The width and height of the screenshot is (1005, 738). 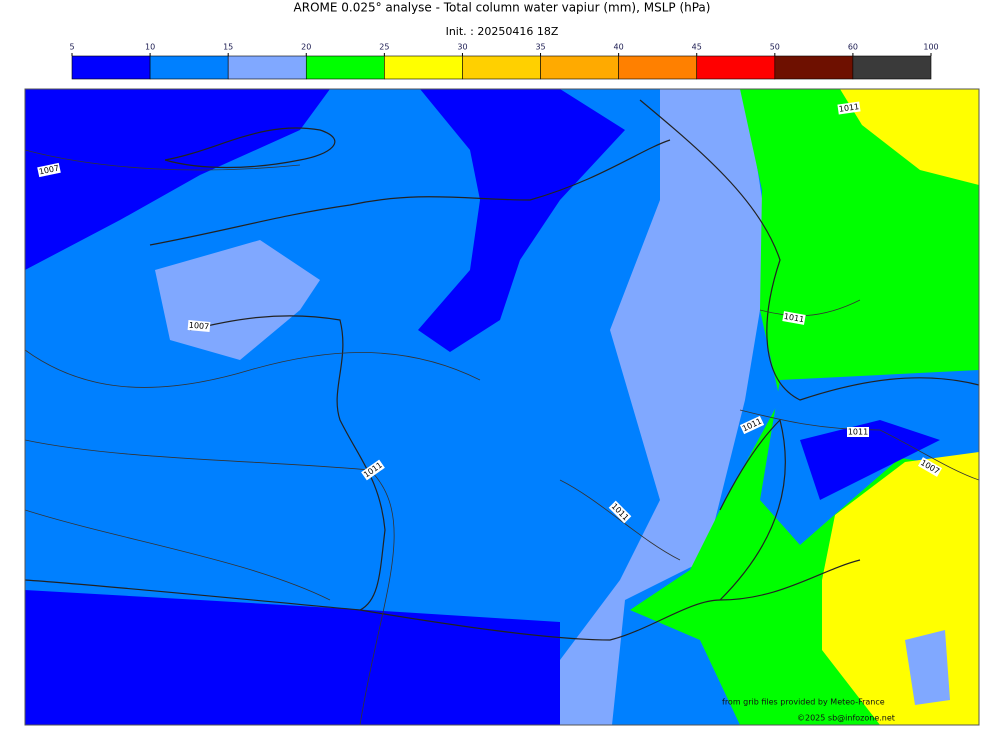 What do you see at coordinates (846, 718) in the screenshot?
I see `credit: ©2025 sb@infozone.net` at bounding box center [846, 718].